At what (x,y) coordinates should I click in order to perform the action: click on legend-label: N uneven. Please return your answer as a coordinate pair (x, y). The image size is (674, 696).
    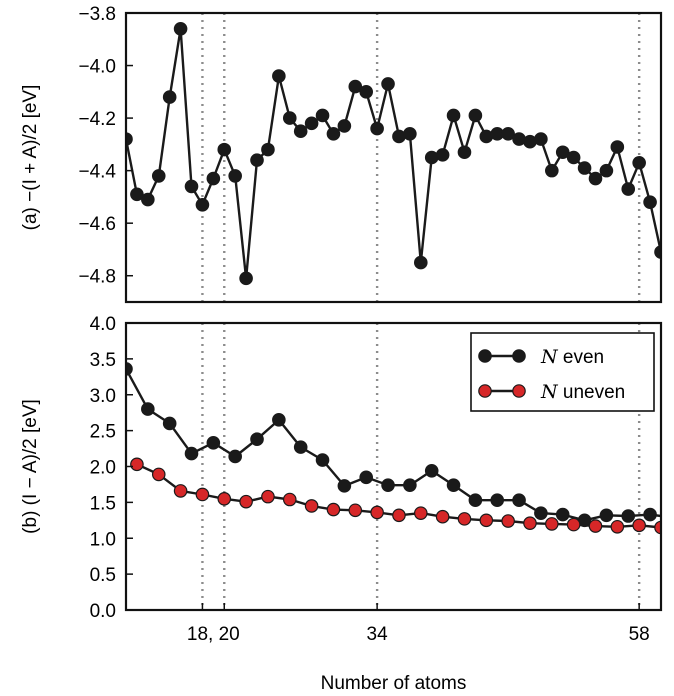
    Looking at the image, I should click on (582, 392).